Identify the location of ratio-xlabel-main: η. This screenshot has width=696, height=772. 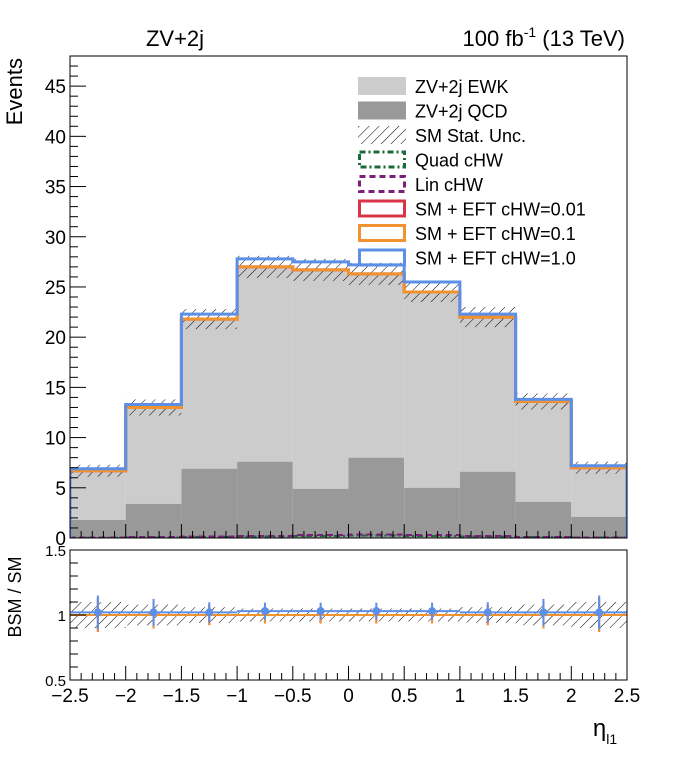
(599, 728).